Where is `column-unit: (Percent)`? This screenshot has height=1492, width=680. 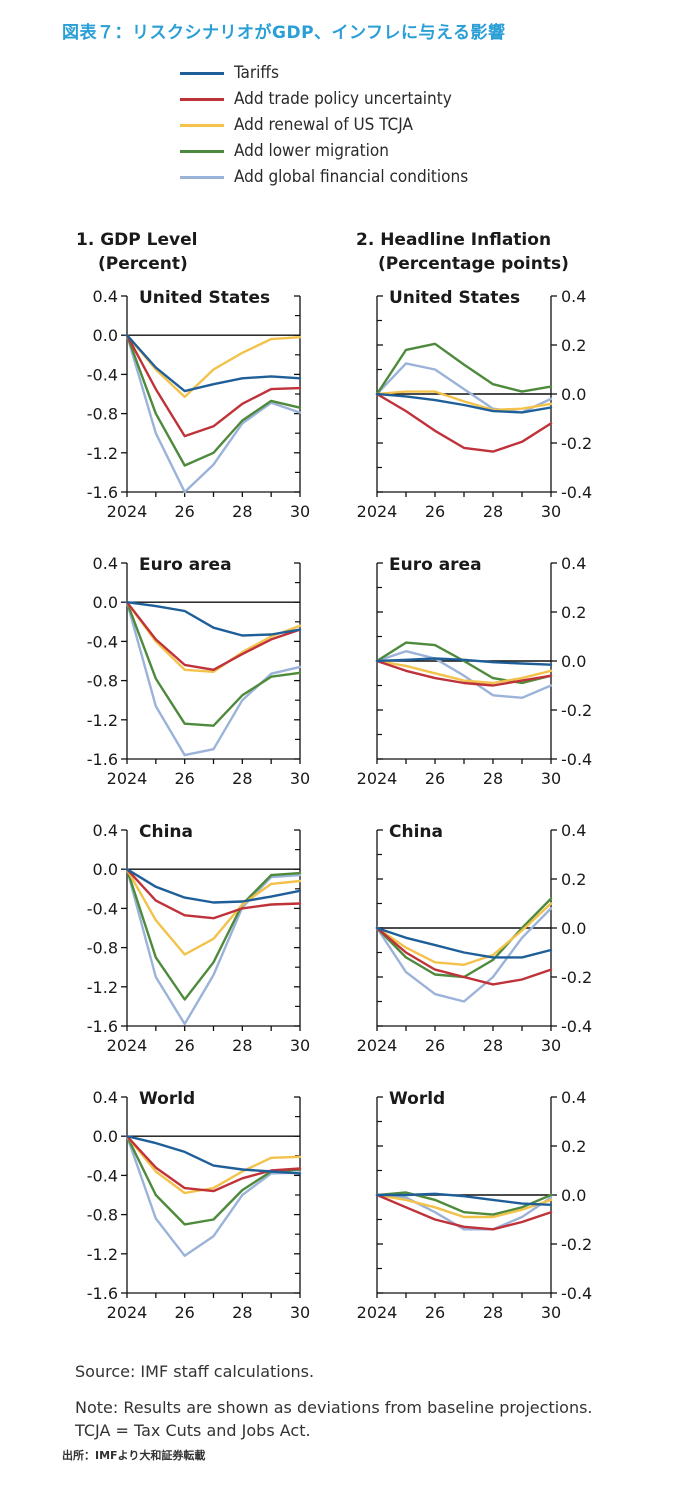 column-unit: (Percent) is located at coordinates (143, 264).